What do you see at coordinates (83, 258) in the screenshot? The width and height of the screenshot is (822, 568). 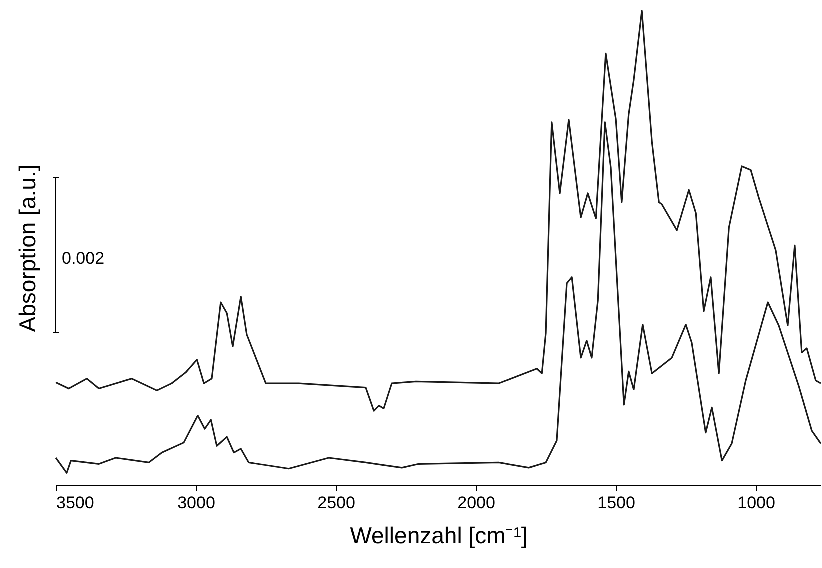 I see `annotation: 0.002` at bounding box center [83, 258].